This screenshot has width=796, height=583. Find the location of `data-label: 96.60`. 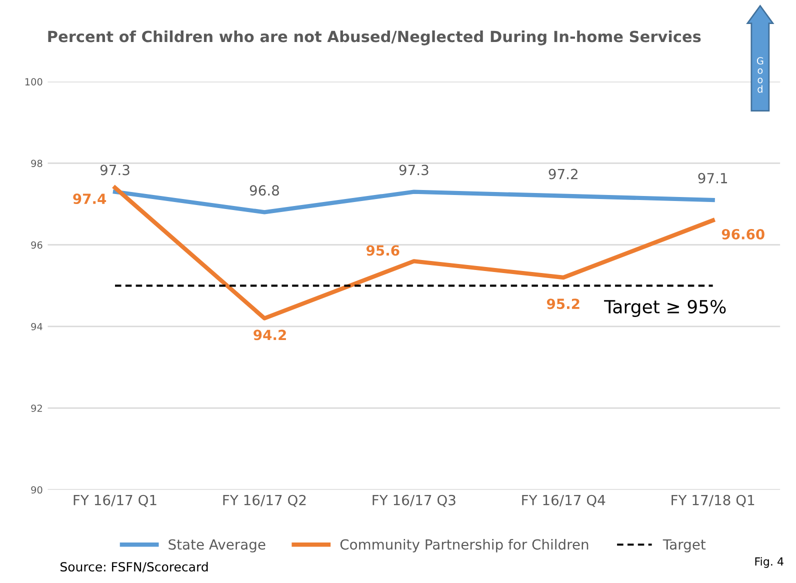

data-label: 96.60 is located at coordinates (743, 234).